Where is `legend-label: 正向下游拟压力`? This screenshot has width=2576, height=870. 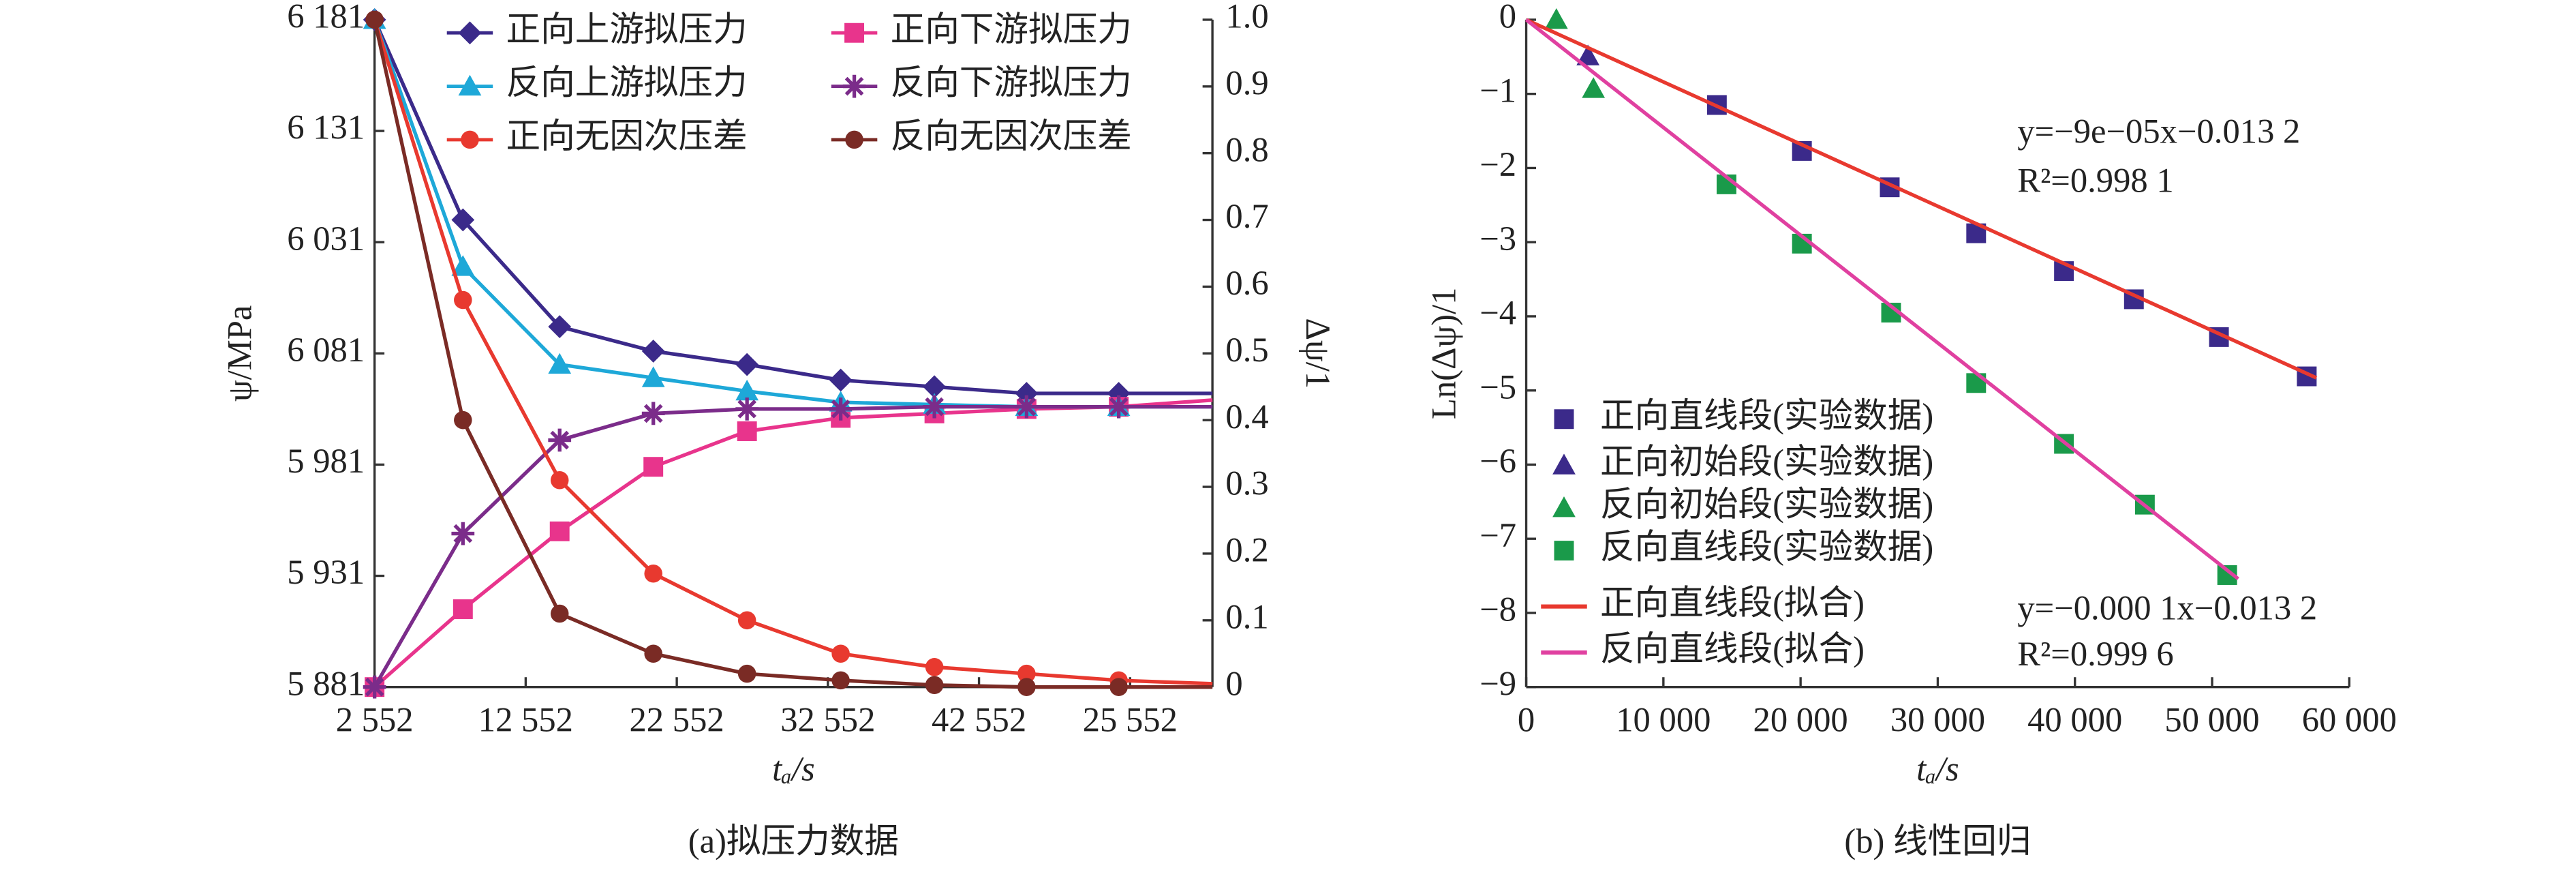
legend-label: 正向下游拟压力 is located at coordinates (1012, 29).